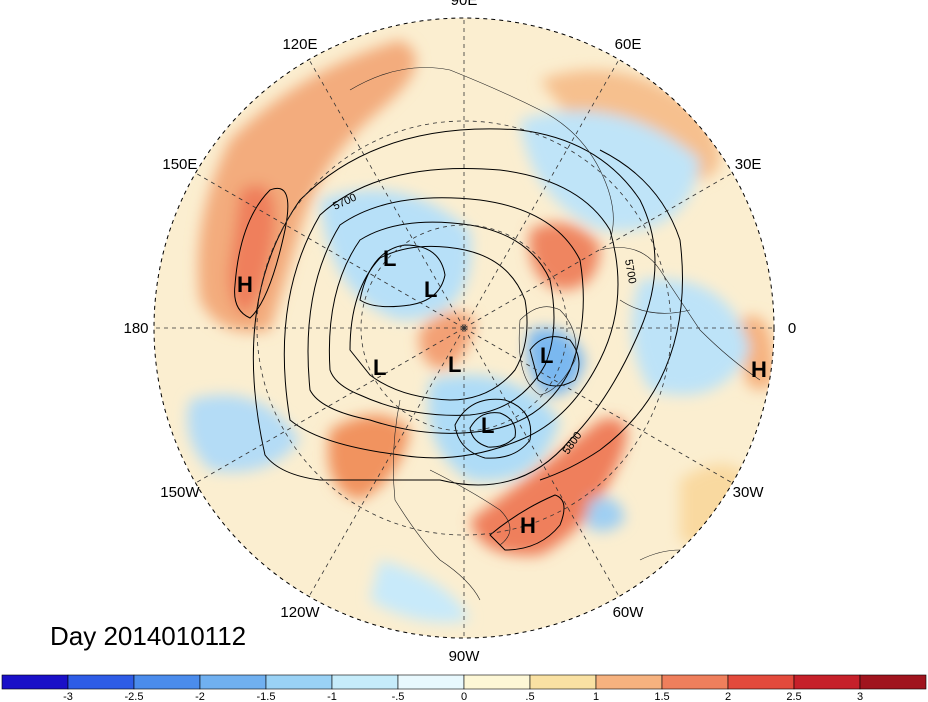  Describe the element at coordinates (596, 696) in the screenshot. I see `colorbar-tick-label: 1` at that location.